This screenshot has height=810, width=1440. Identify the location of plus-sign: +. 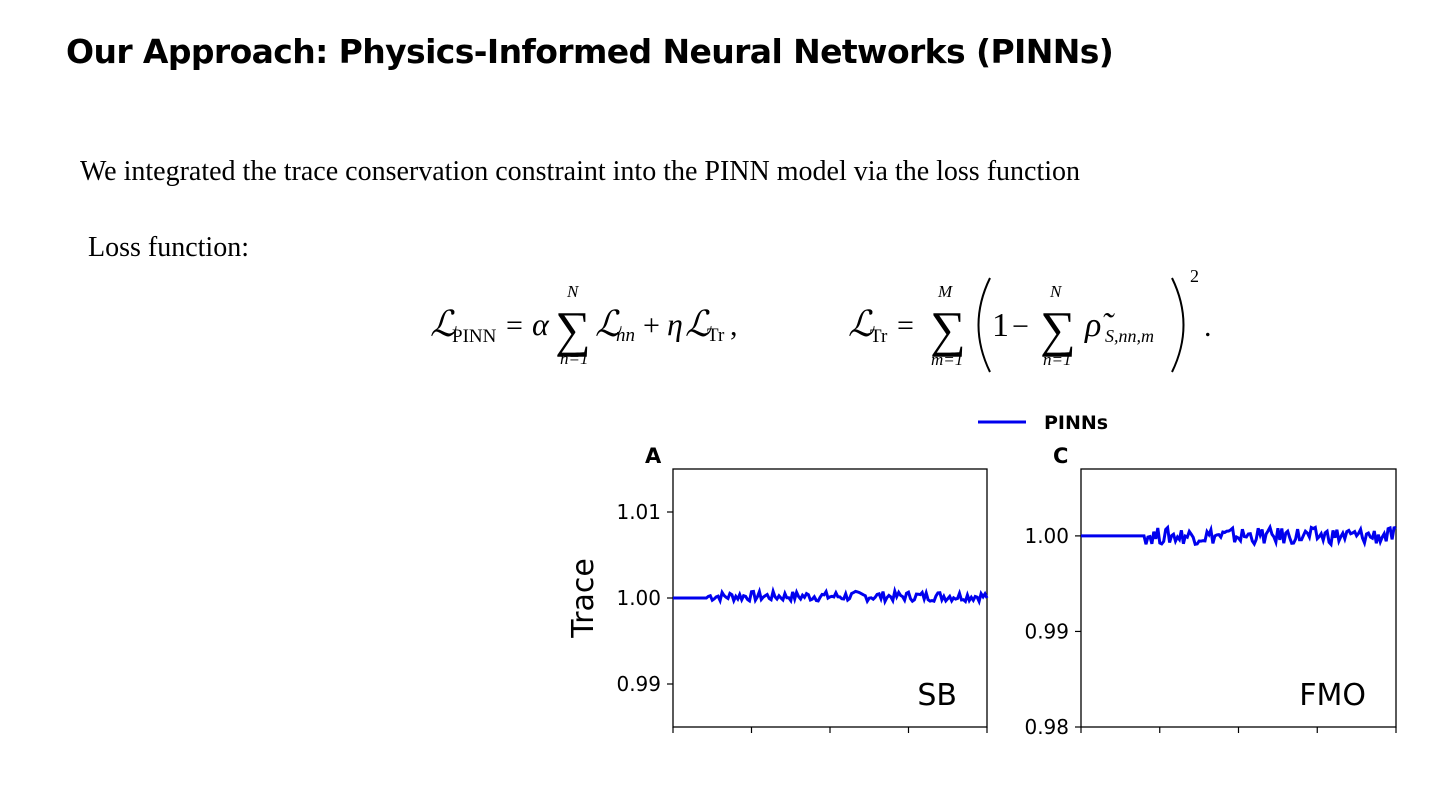
(651, 325).